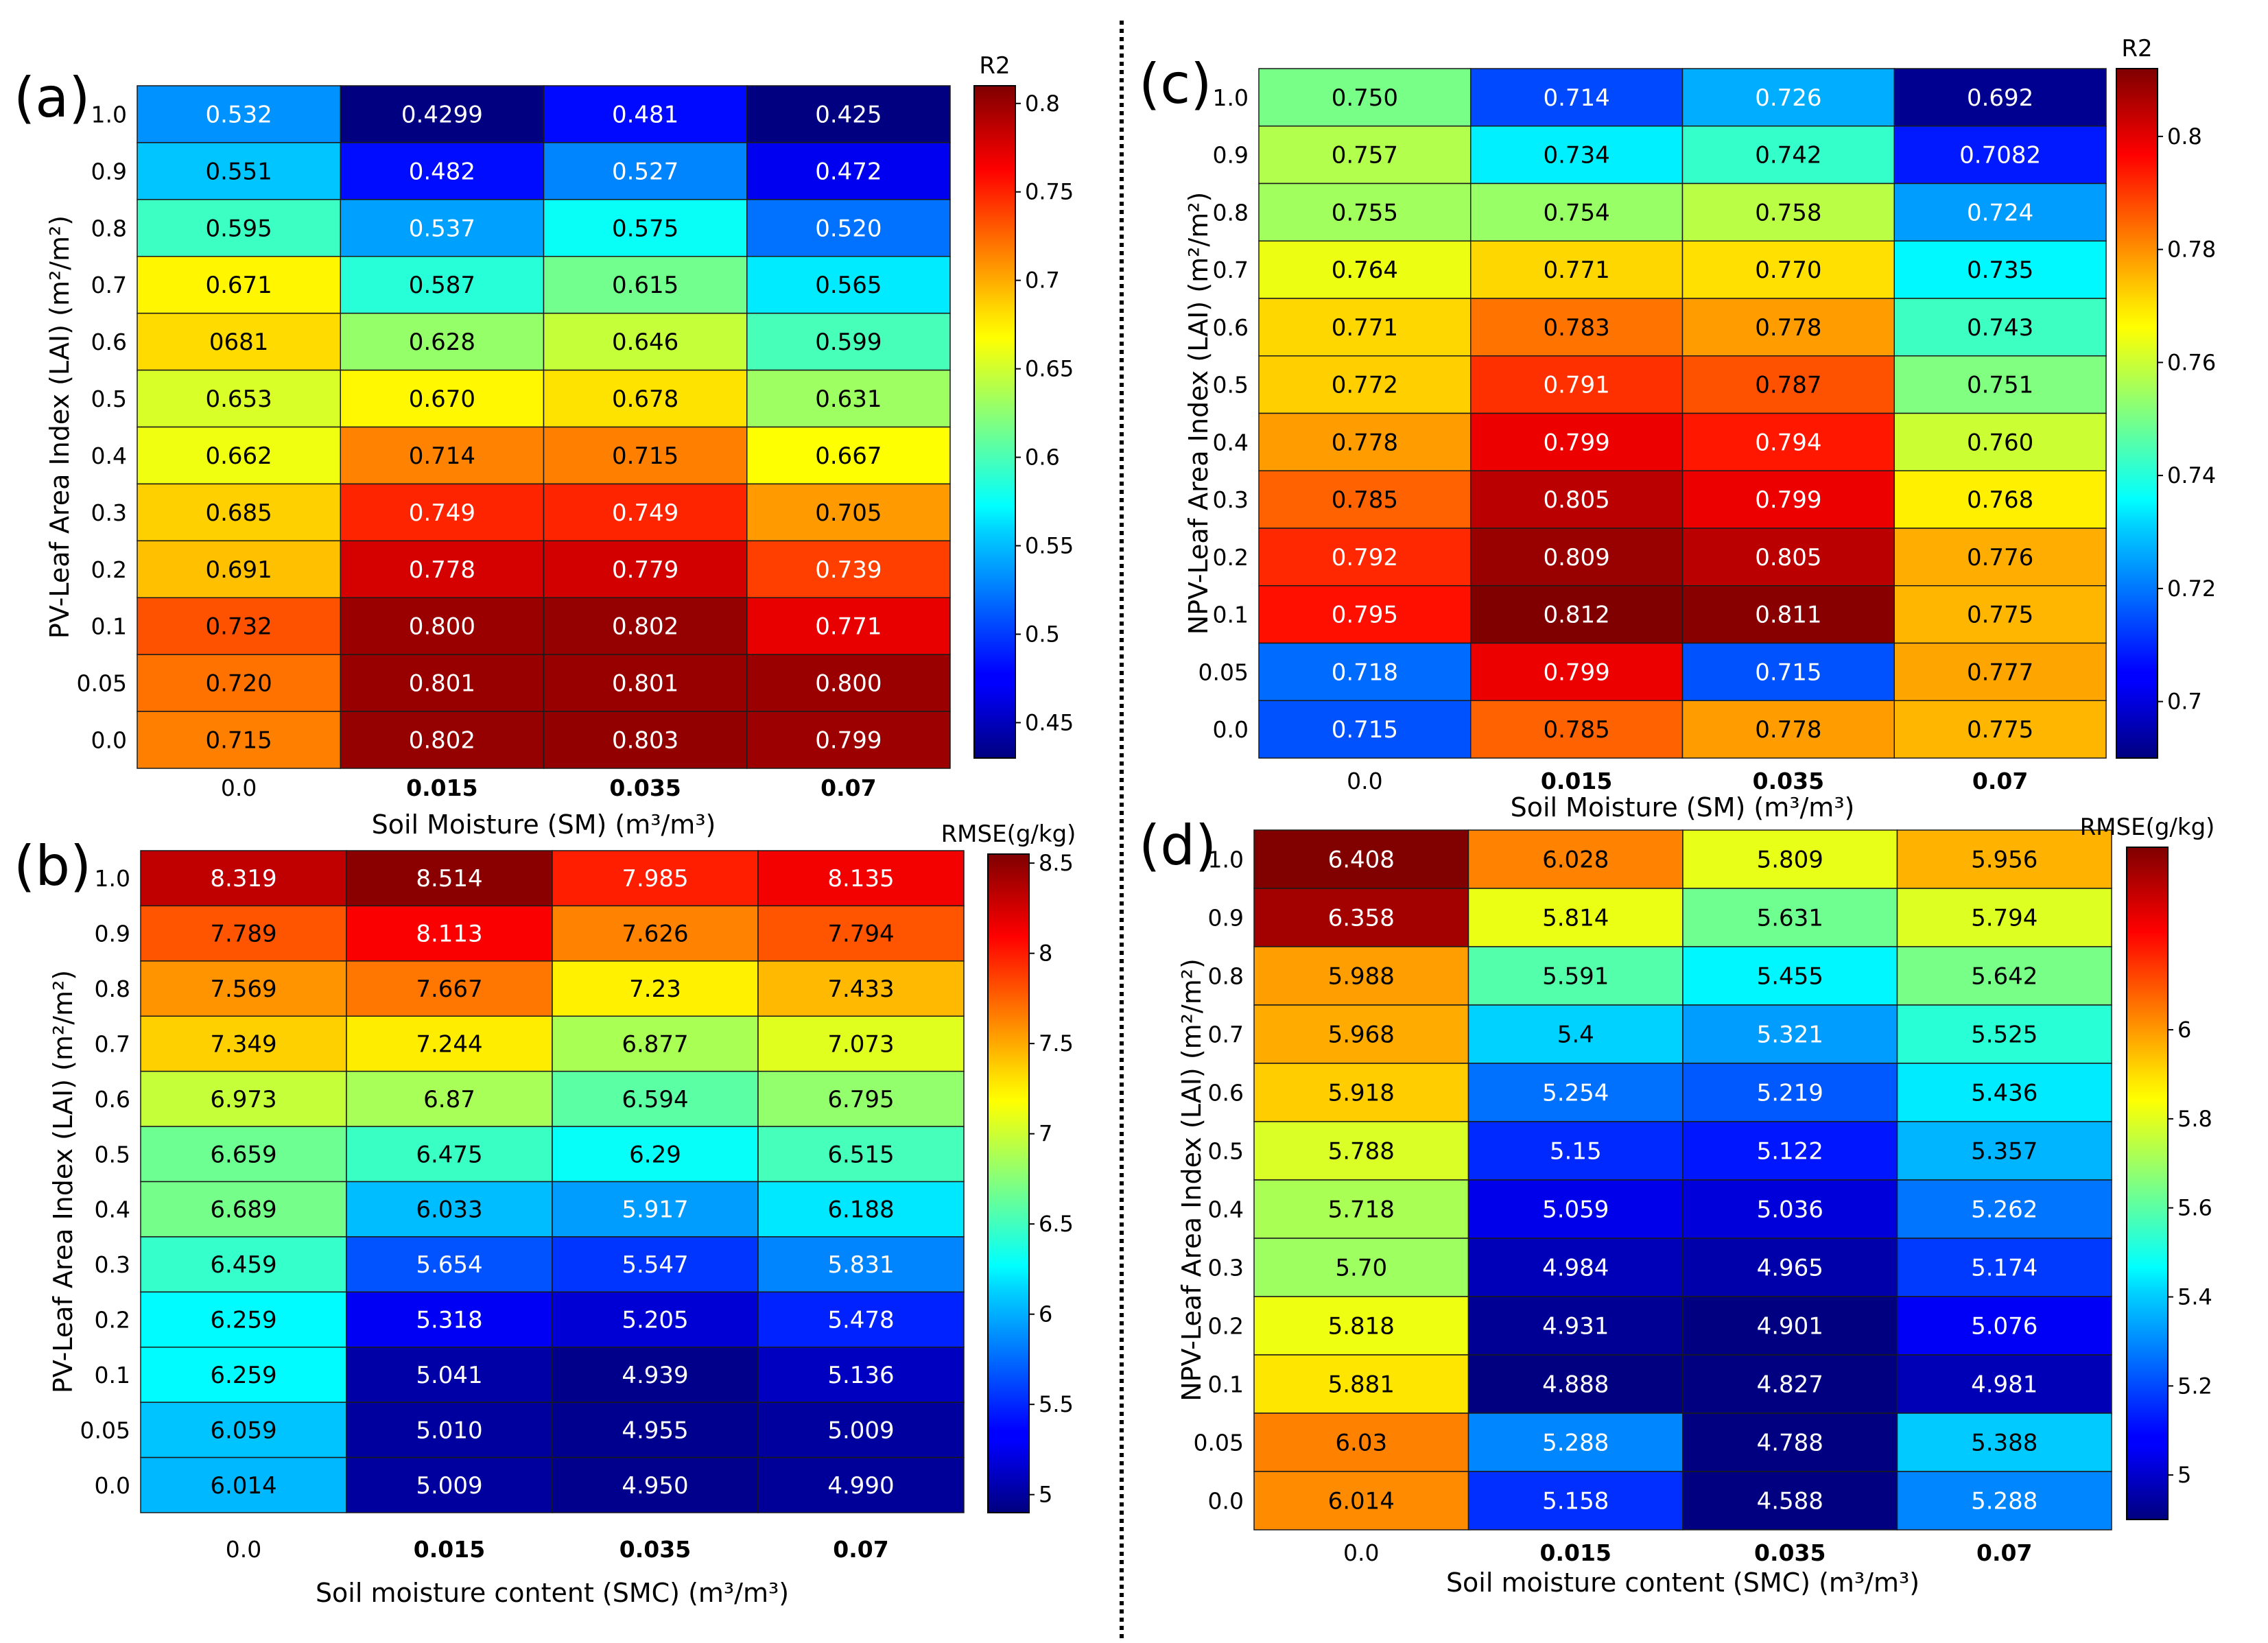  I want to click on colorbar-title: RMSE(g/kg), so click(2147, 827).